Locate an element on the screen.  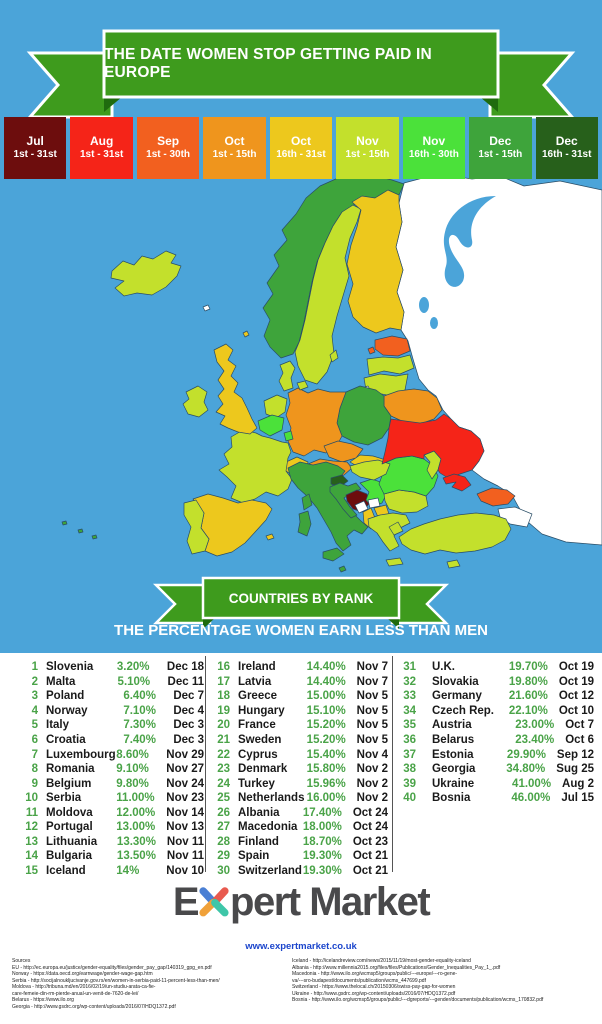
percent-cell: 13.00% is located at coordinates (136, 827).